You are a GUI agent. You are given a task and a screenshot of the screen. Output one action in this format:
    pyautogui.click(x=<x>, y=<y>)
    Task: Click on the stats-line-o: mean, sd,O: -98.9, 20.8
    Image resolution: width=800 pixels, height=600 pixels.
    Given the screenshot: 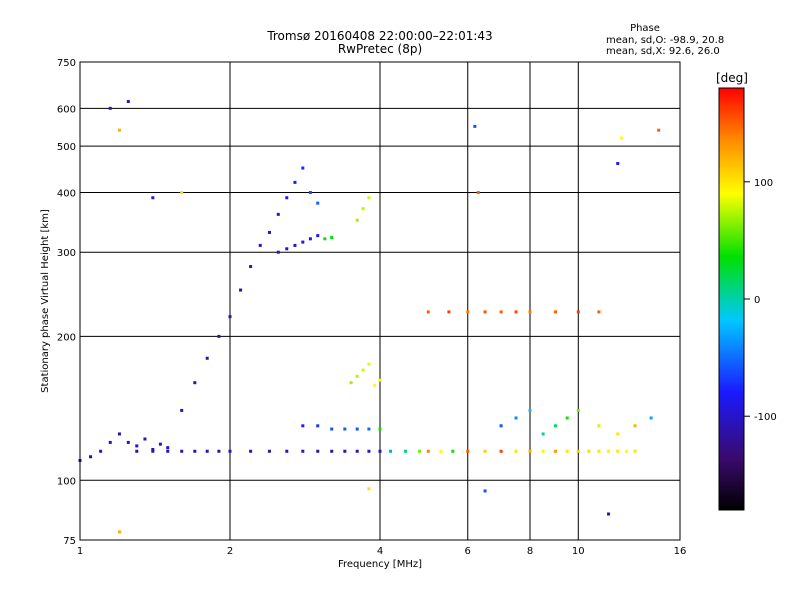 What is the action you would take?
    pyautogui.click(x=665, y=40)
    